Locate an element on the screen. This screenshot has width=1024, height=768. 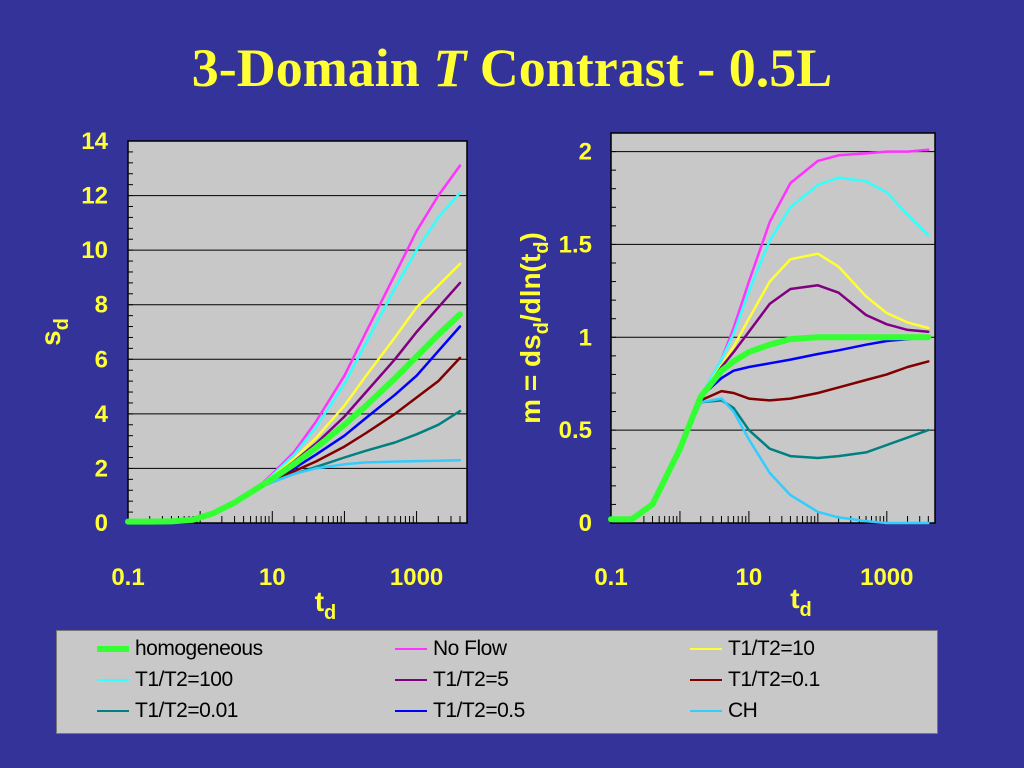
legend-label: T1/T2=100 is located at coordinates (184, 679).